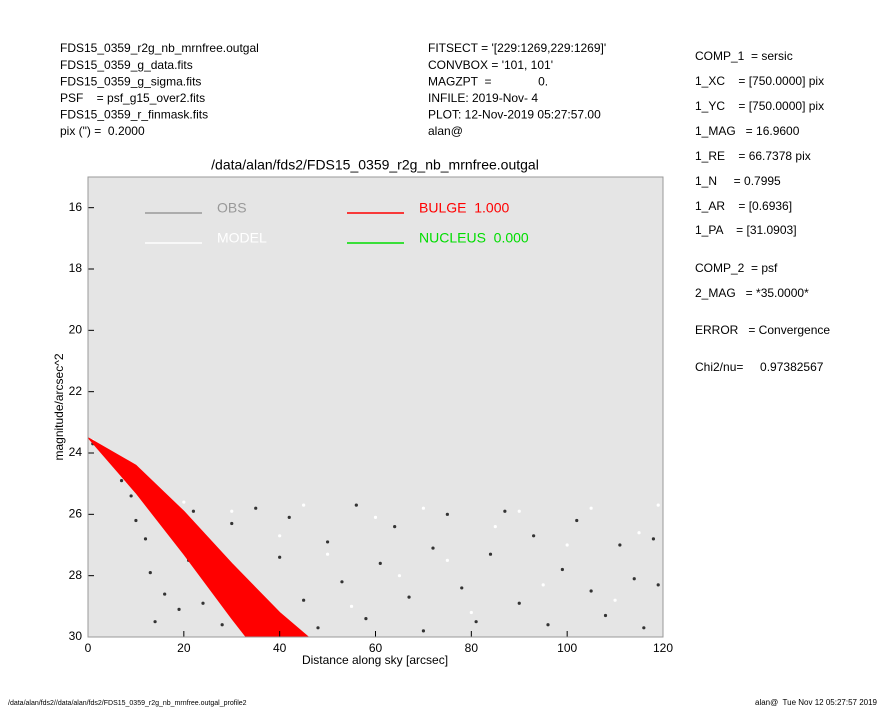 The width and height of the screenshot is (885, 713). What do you see at coordinates (490, 65) in the screenshot?
I see `header-middle-line: CONVBOX = '101, 101'` at bounding box center [490, 65].